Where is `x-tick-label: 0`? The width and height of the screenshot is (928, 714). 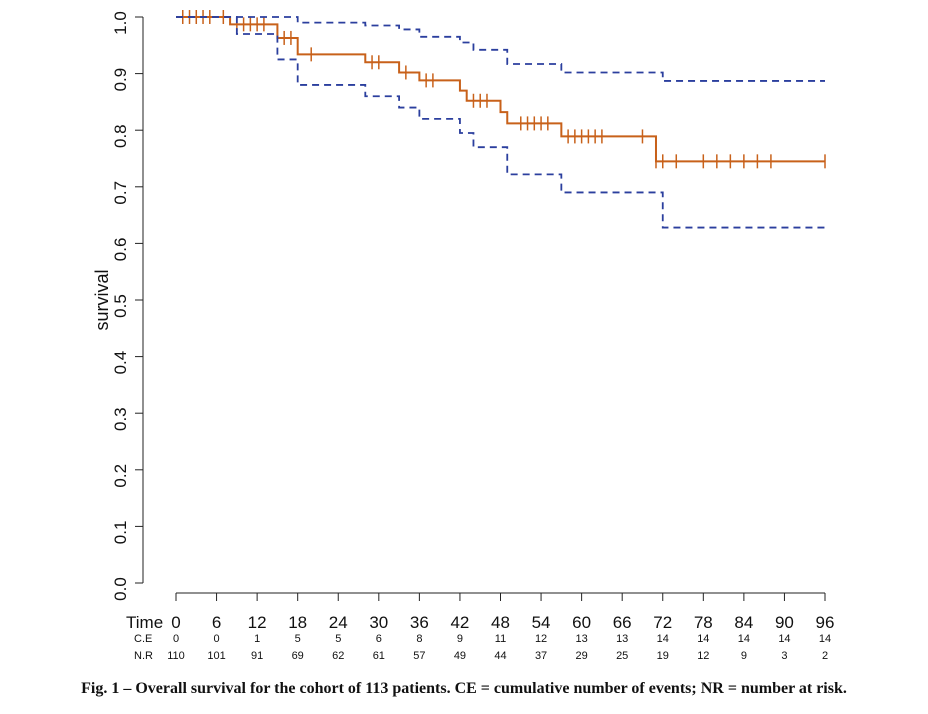
x-tick-label: 0 is located at coordinates (175, 622).